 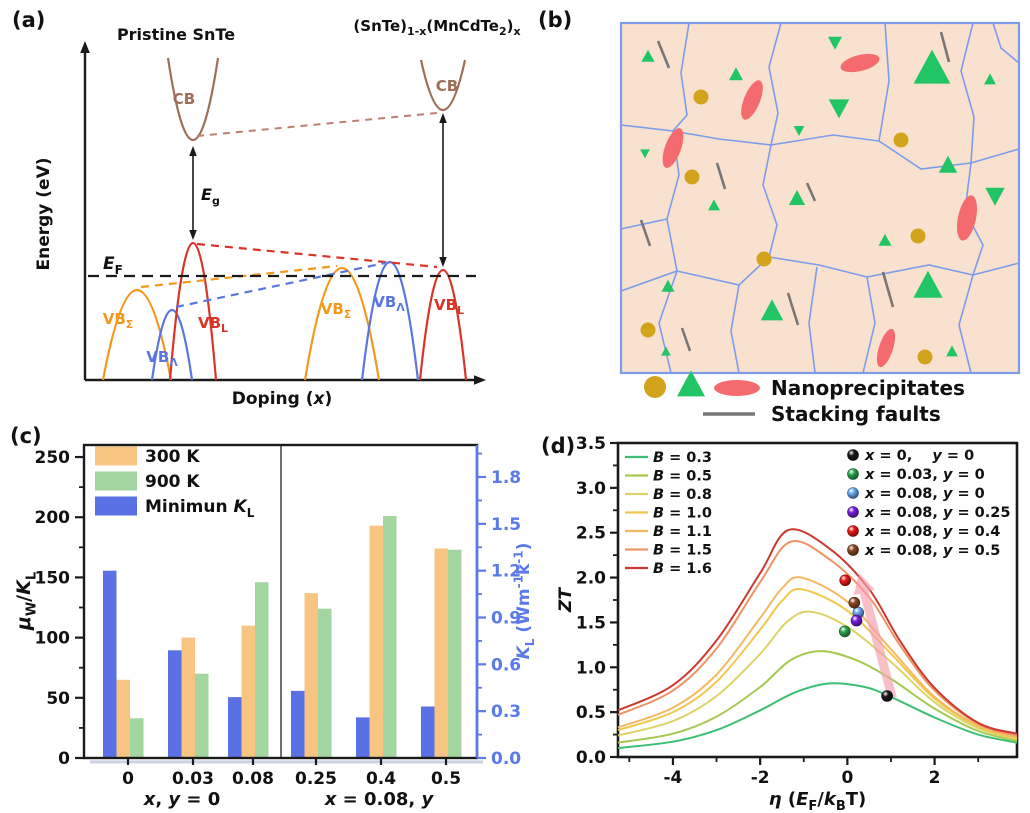 I want to click on legend-marker-label: x = 0.03, y = 0, so click(x=924, y=475).